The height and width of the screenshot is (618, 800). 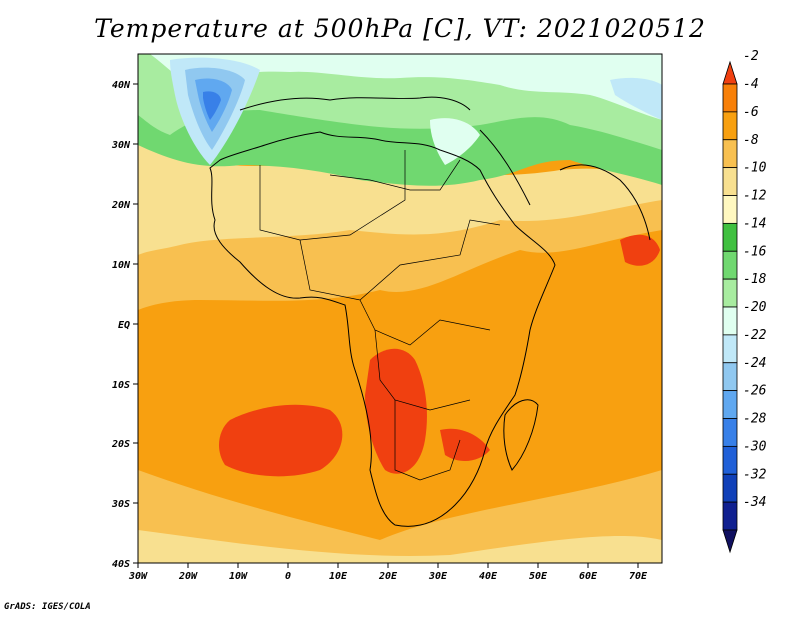 What do you see at coordinates (438, 576) in the screenshot?
I see `lon-tick-label: 30E` at bounding box center [438, 576].